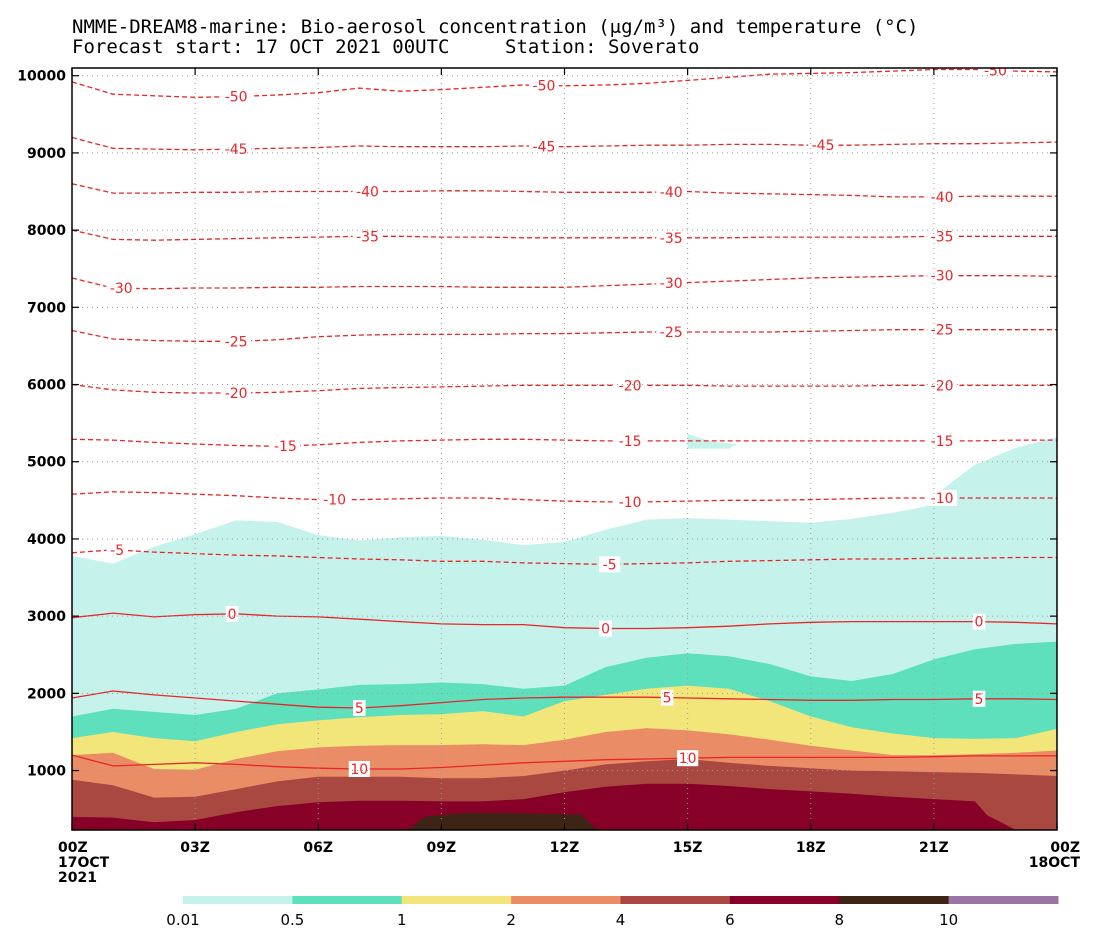 The image size is (1097, 937). I want to click on y-tick-label: 3000, so click(46, 617).